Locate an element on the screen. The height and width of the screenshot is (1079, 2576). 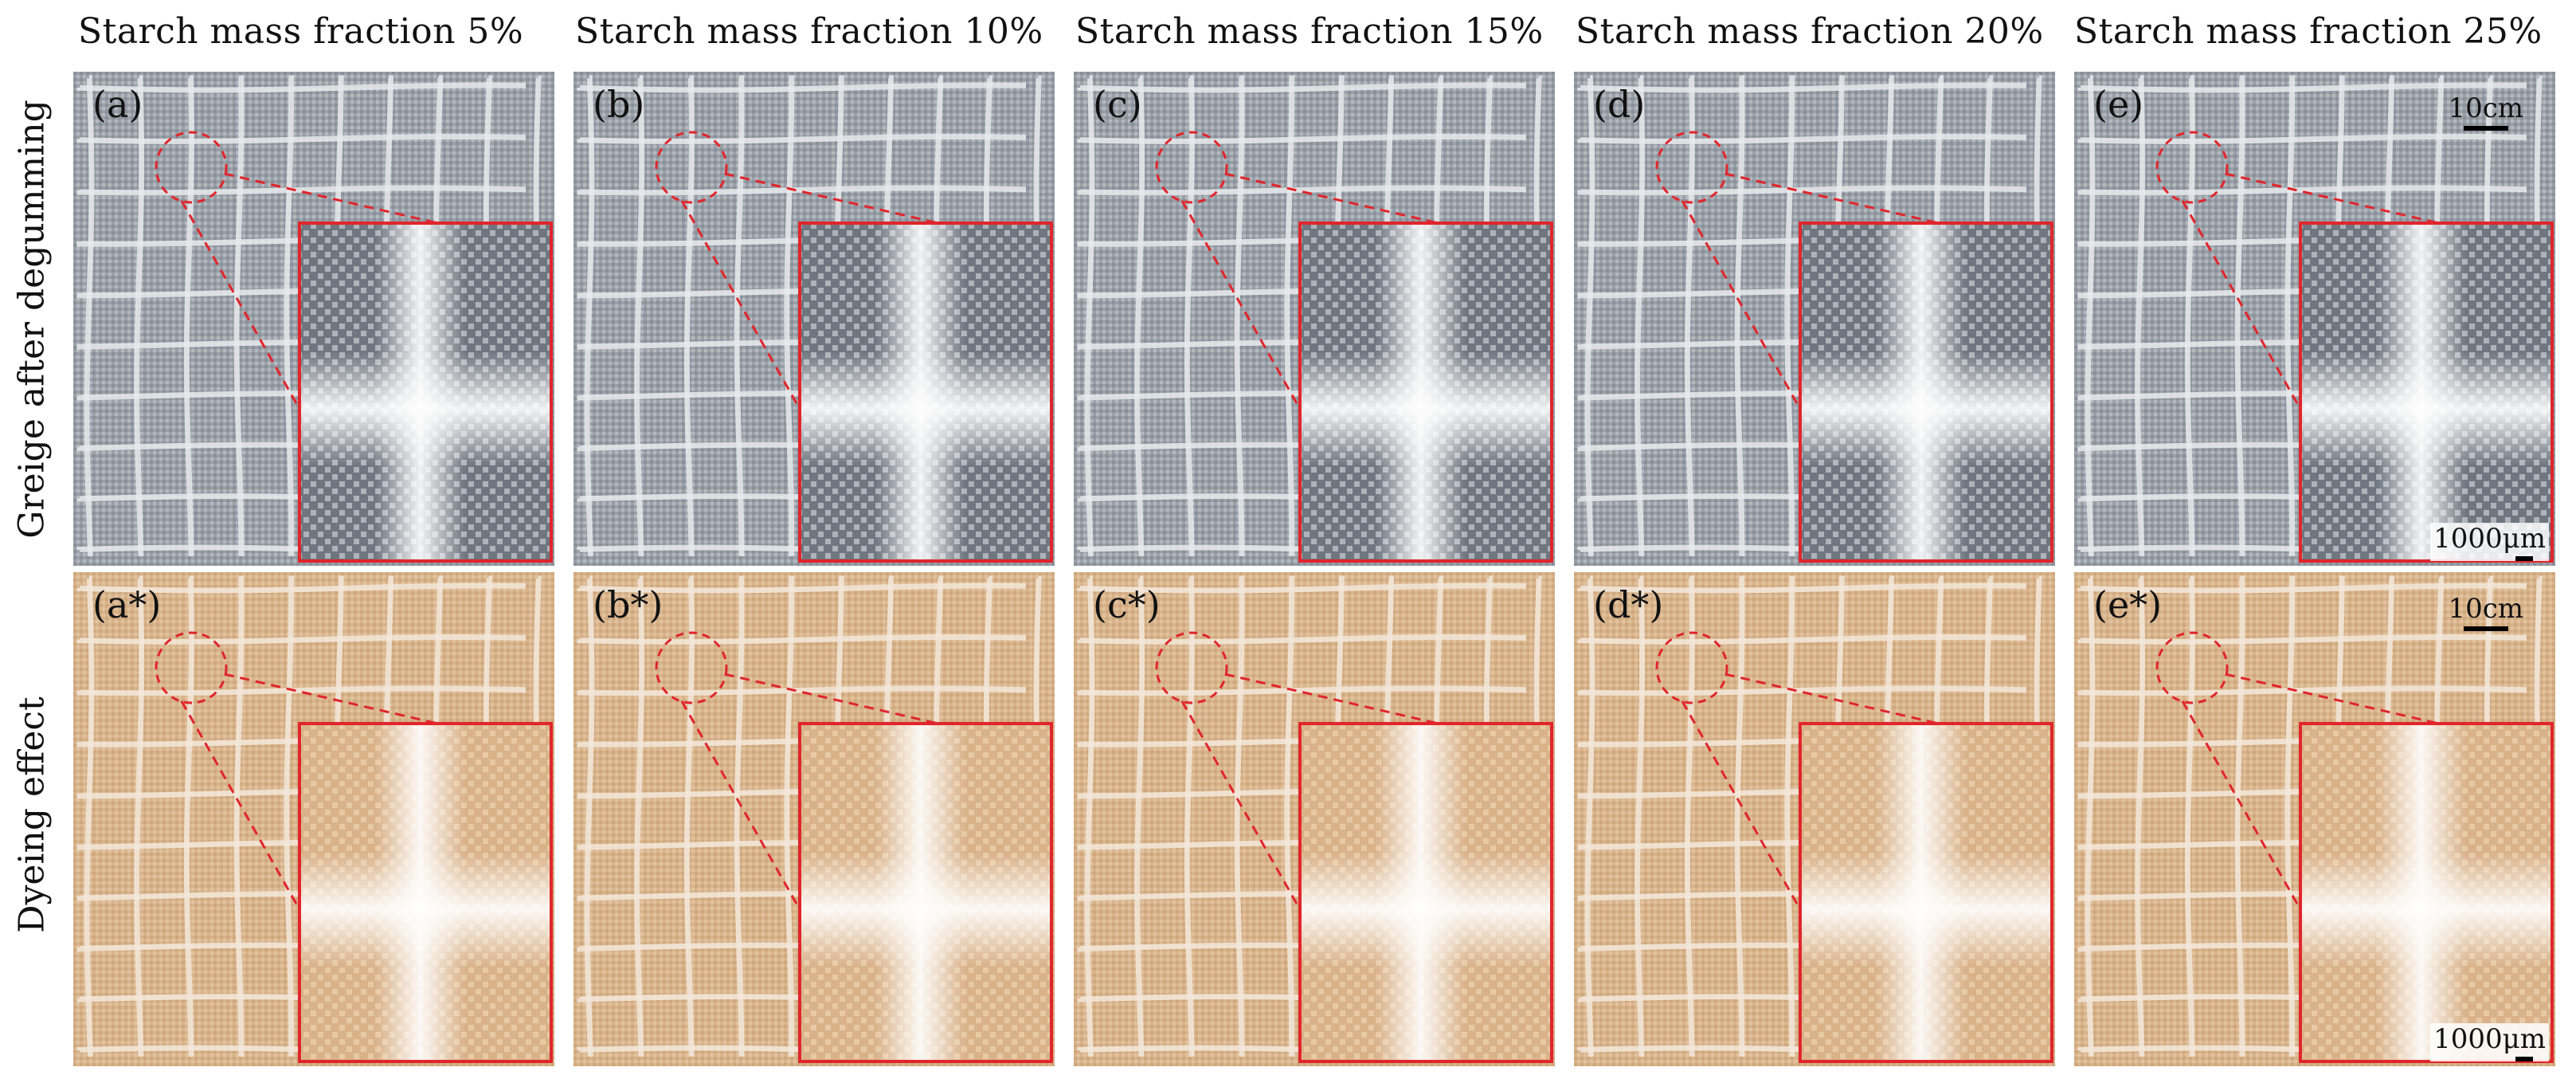
scale-bar-fabric-e: 10cm is located at coordinates (2485, 111).